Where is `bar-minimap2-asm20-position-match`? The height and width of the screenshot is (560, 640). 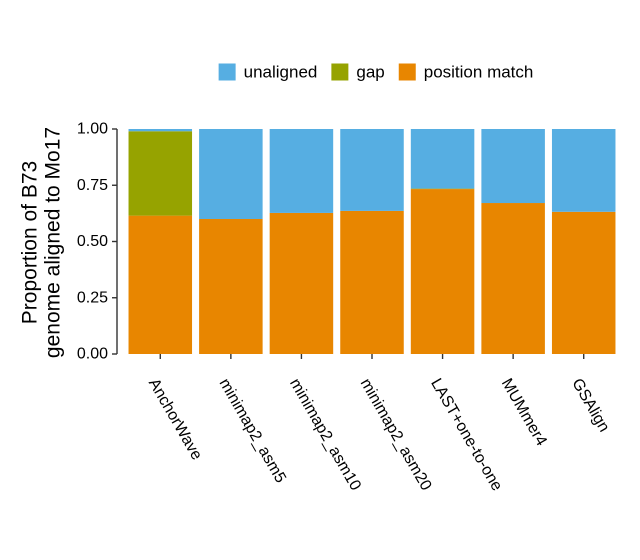
bar-minimap2-asm20-position-match is located at coordinates (372, 282).